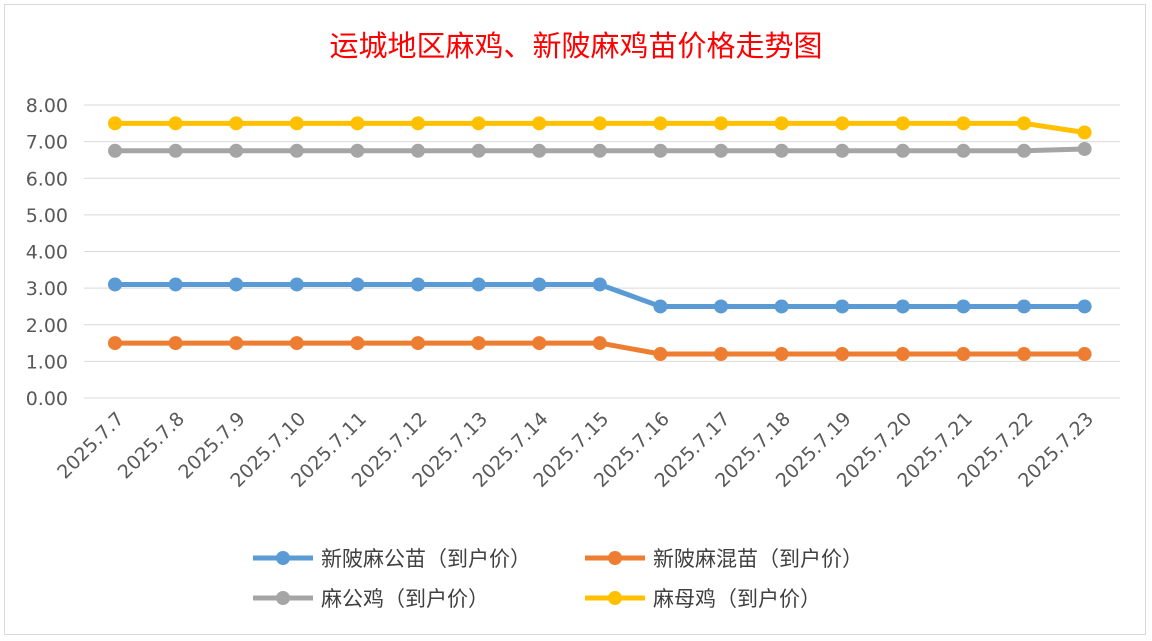  Describe the element at coordinates (426, 559) in the screenshot. I see `legend-label: 新陂麻公苗（到户价）` at that location.